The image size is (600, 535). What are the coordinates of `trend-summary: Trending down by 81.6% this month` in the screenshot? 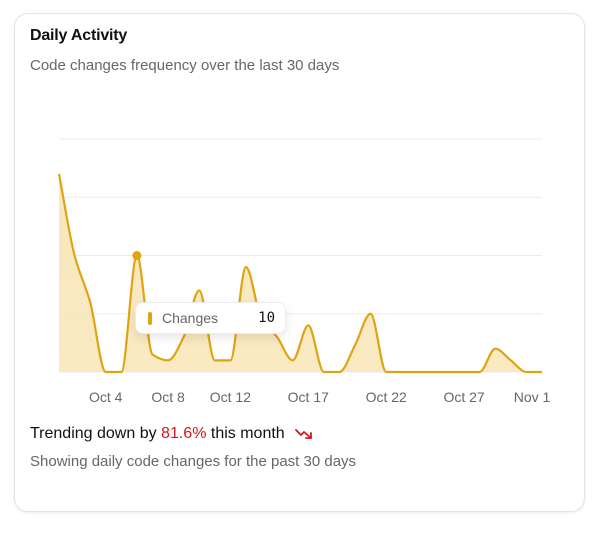 It's located at (171, 434).